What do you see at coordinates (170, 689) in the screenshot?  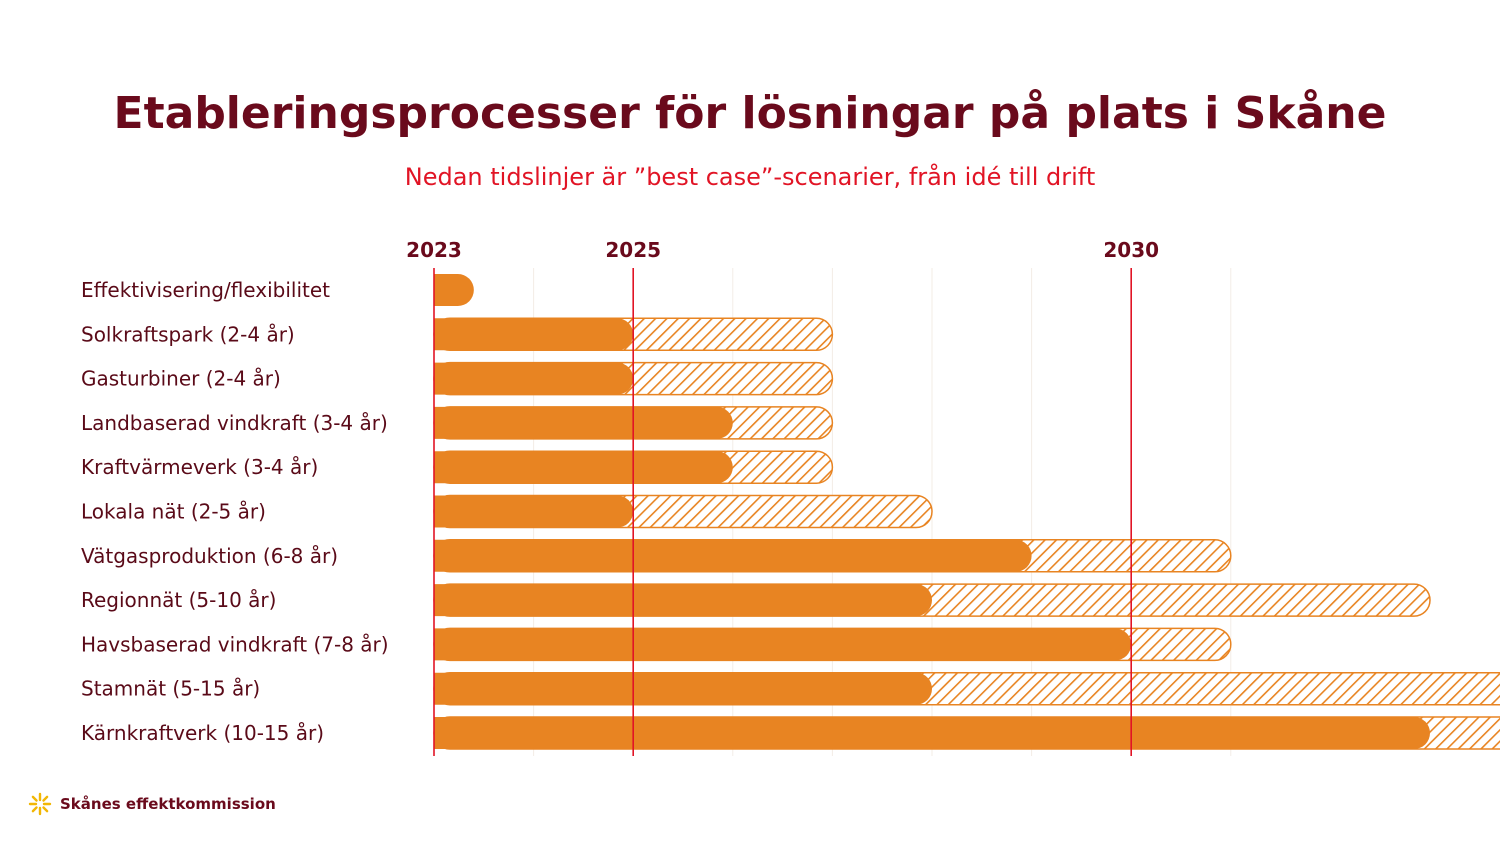 I see `row-label: Stamnät (5-15 år)` at bounding box center [170, 689].